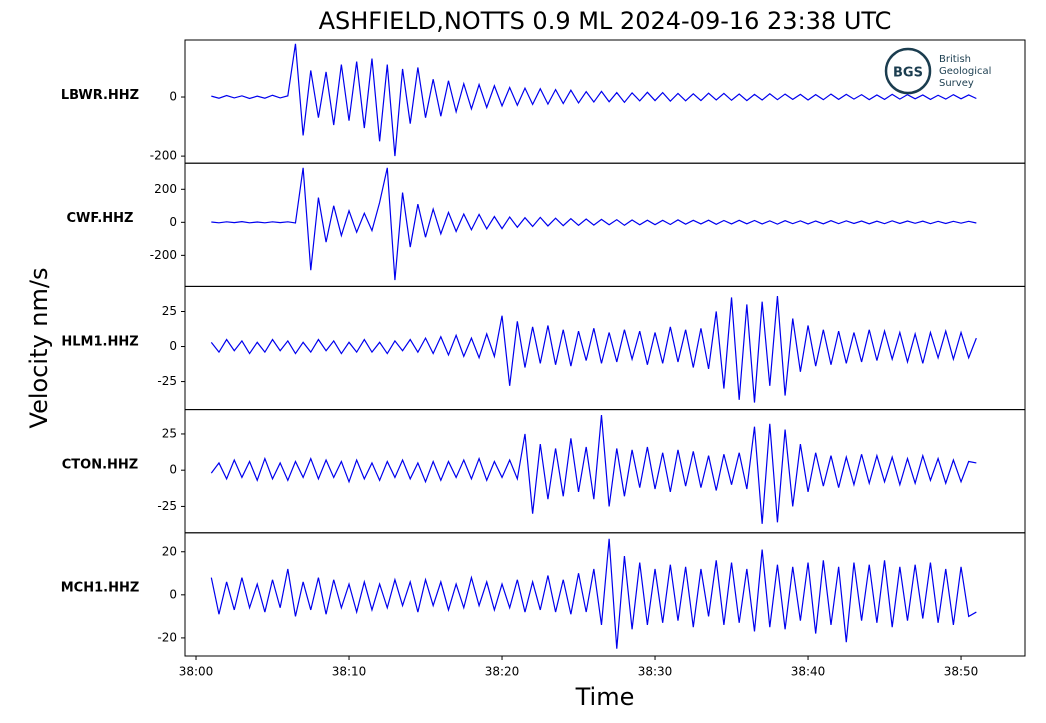 The image size is (1046, 723). What do you see at coordinates (99, 341) in the screenshot?
I see `station-label: HLM1.HHZ` at bounding box center [99, 341].